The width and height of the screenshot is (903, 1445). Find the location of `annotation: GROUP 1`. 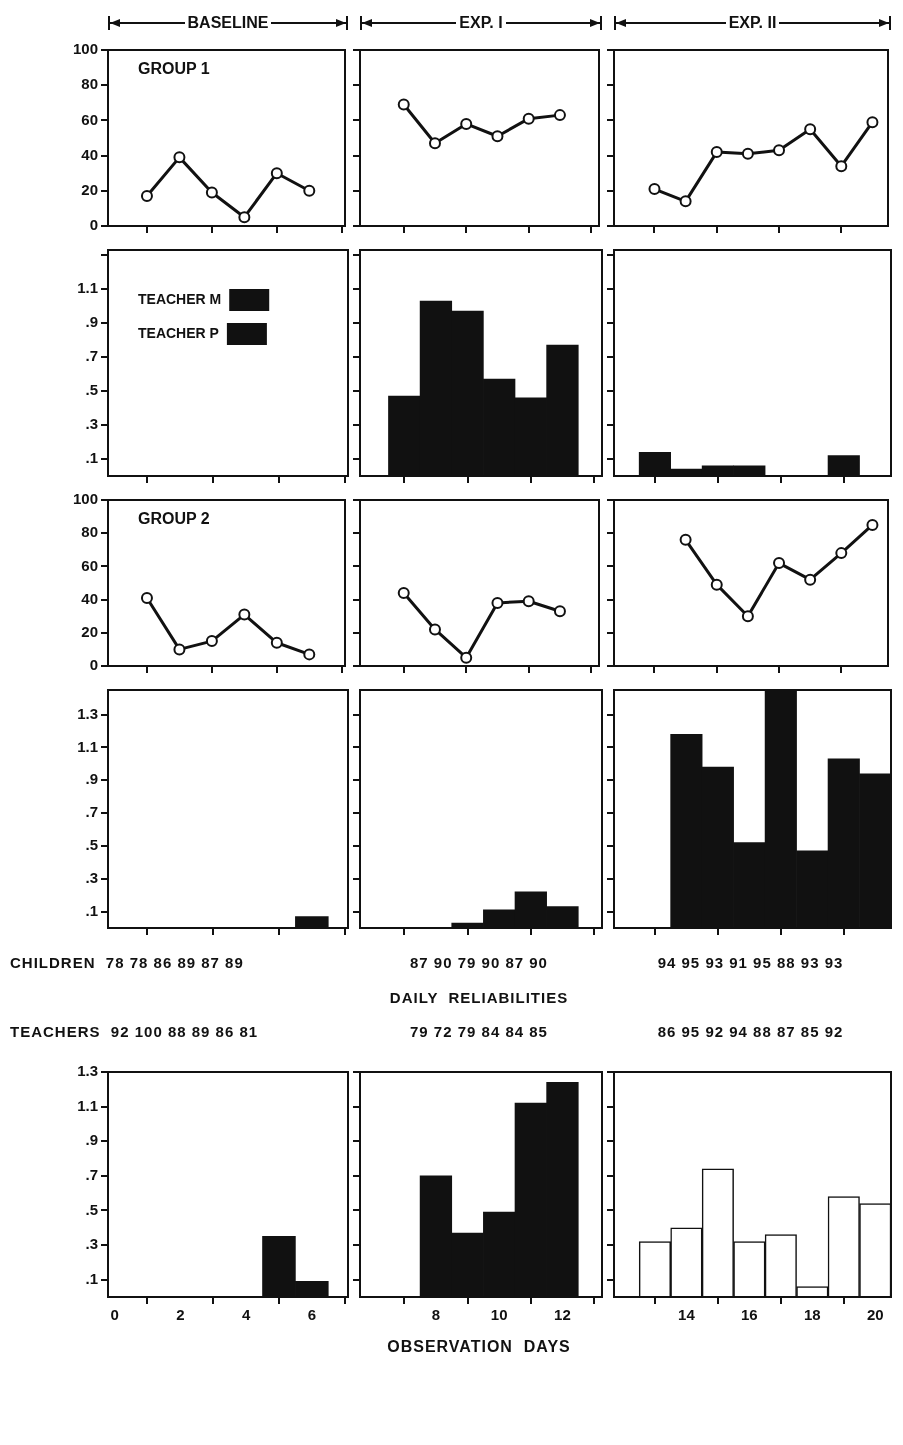

annotation: GROUP 1 is located at coordinates (174, 69).